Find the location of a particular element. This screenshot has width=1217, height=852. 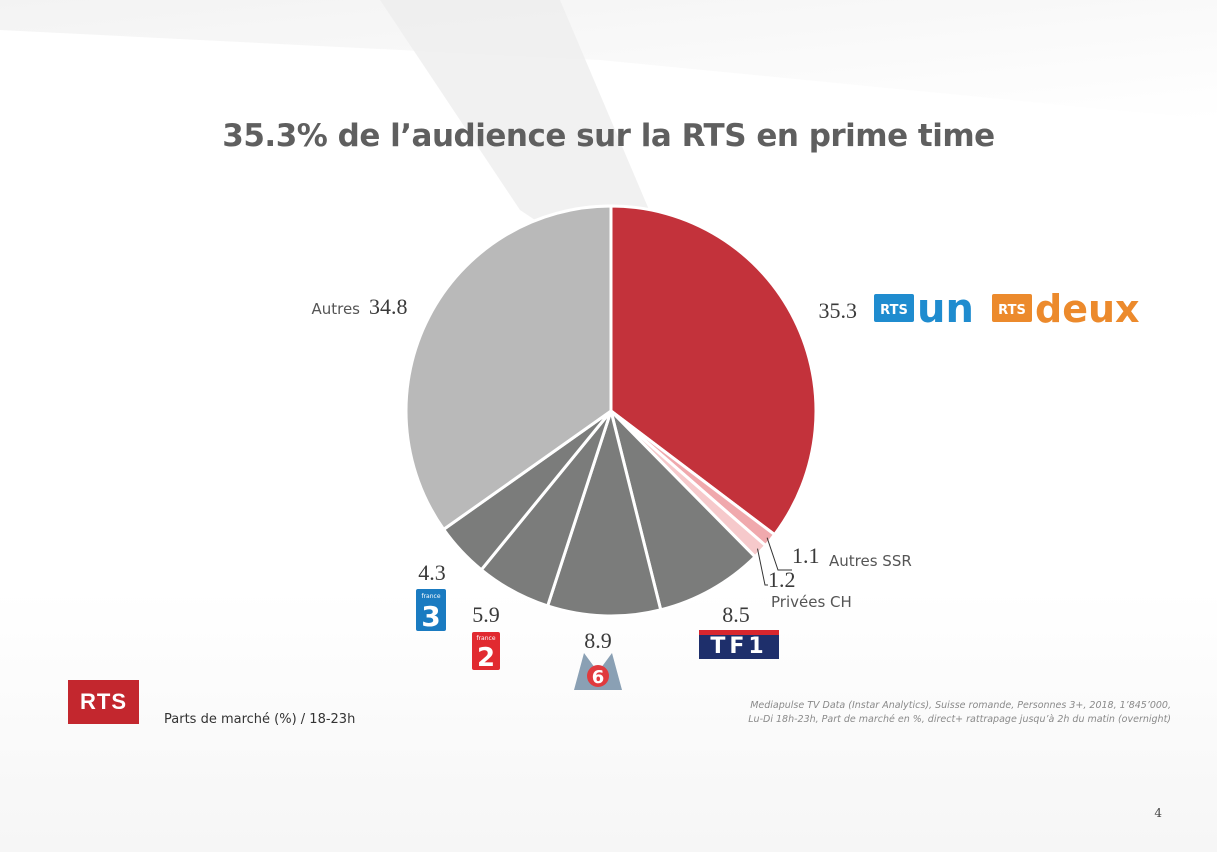

rts-deux-badge is located at coordinates (1012, 308).